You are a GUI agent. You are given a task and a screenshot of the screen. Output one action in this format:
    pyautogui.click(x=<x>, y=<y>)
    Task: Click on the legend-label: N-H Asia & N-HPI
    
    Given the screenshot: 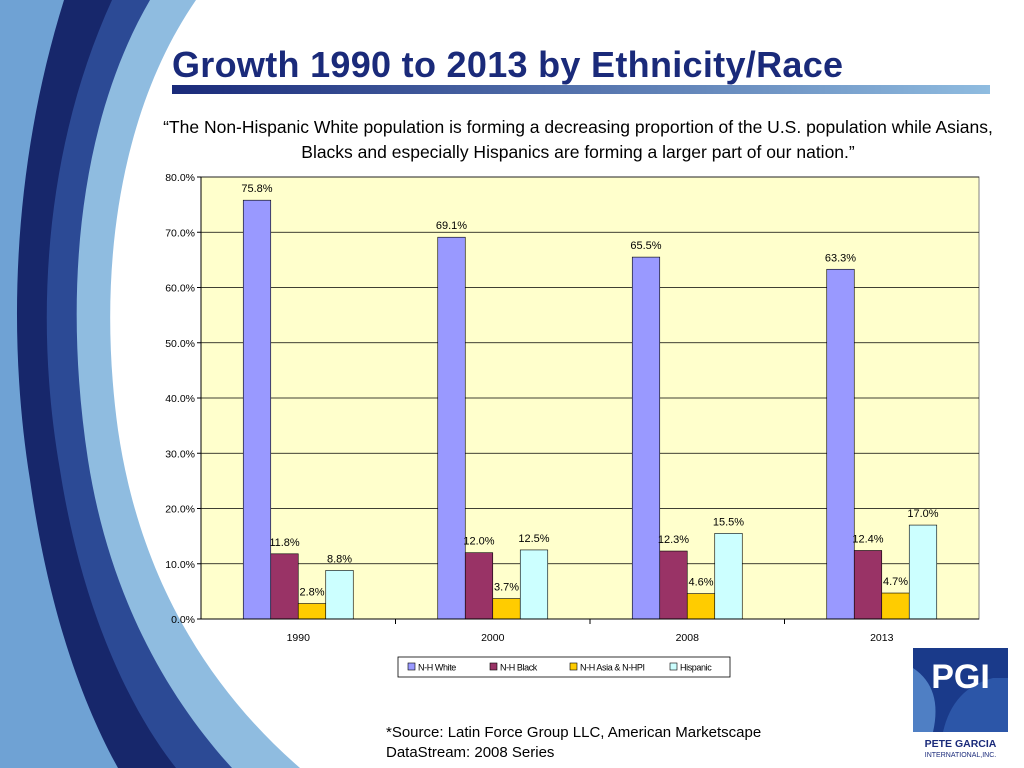 What is the action you would take?
    pyautogui.click(x=612, y=668)
    